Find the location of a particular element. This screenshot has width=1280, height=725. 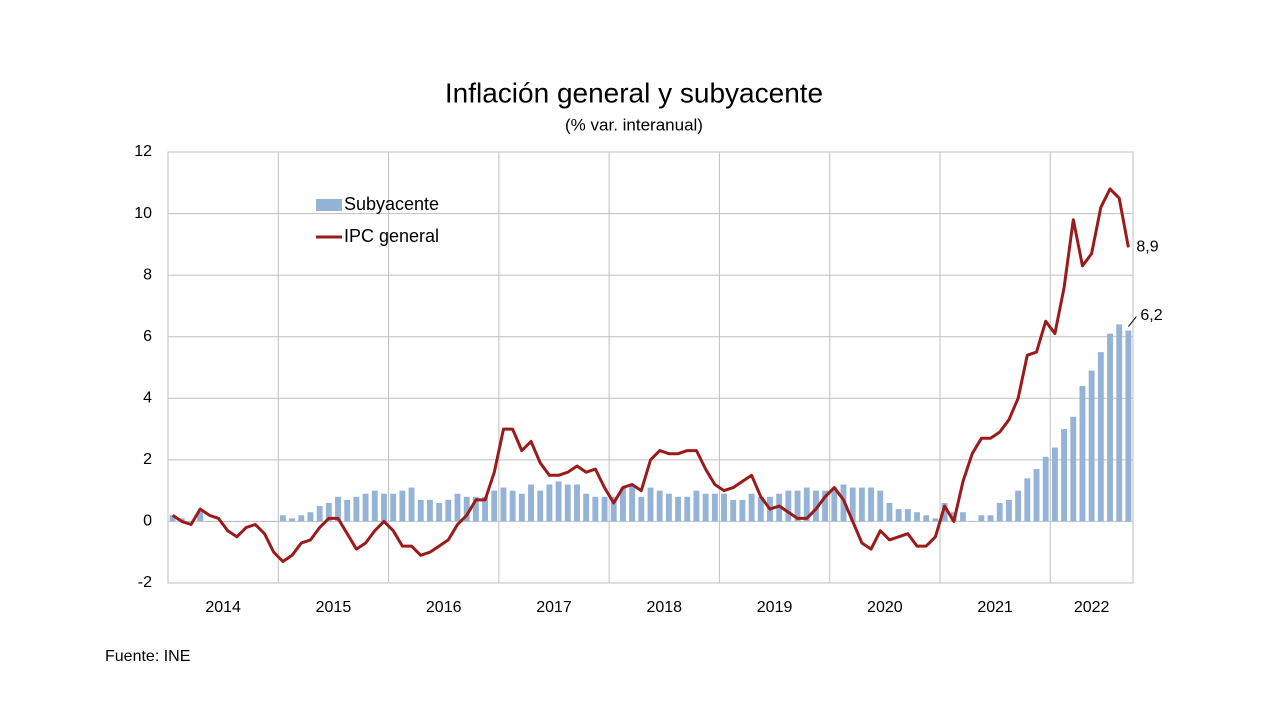

x-tick-label: 2019 is located at coordinates (775, 607).